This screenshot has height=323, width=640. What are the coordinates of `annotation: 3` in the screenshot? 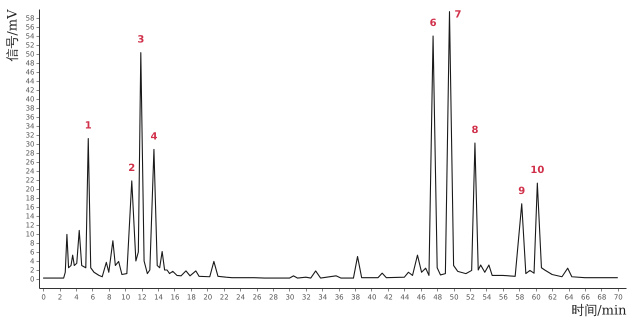 It's located at (140, 40).